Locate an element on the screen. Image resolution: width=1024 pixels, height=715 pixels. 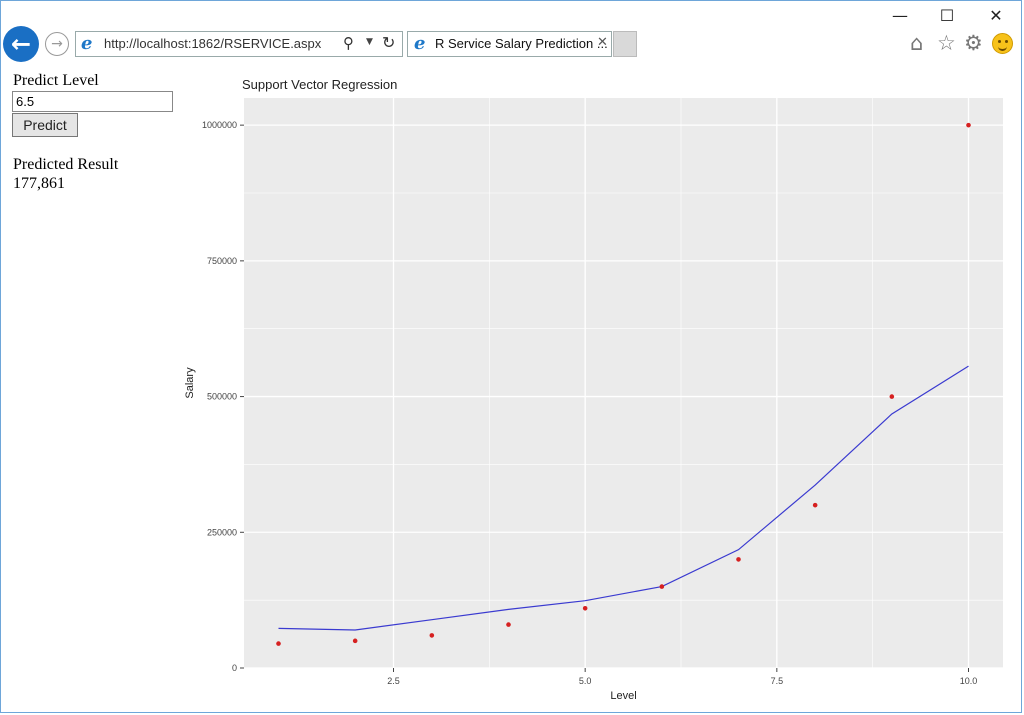
y-axis-title: Salary is located at coordinates (190, 383).